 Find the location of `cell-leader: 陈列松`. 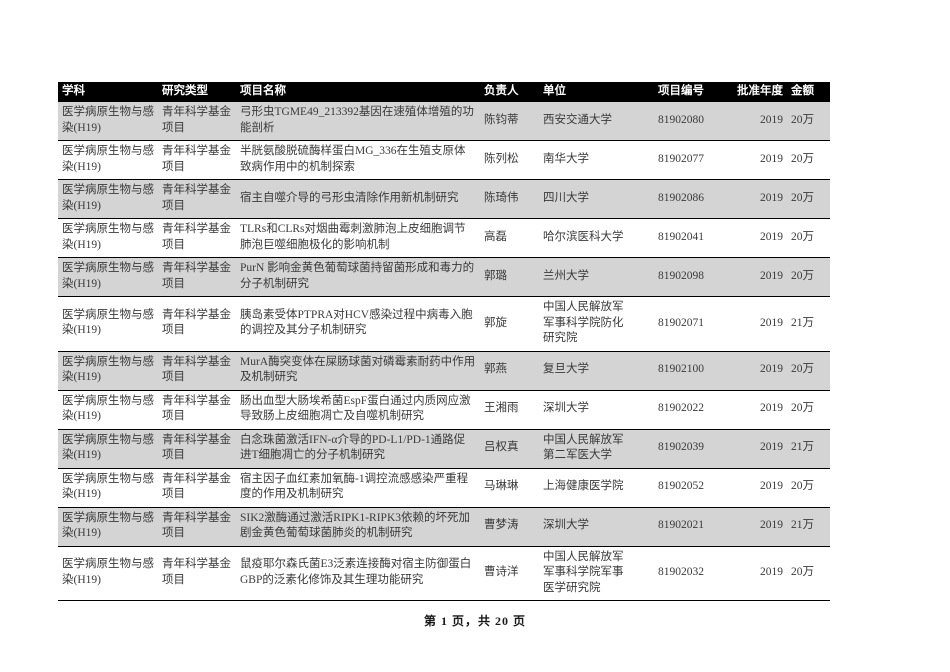

cell-leader: 陈列松 is located at coordinates (509, 160).